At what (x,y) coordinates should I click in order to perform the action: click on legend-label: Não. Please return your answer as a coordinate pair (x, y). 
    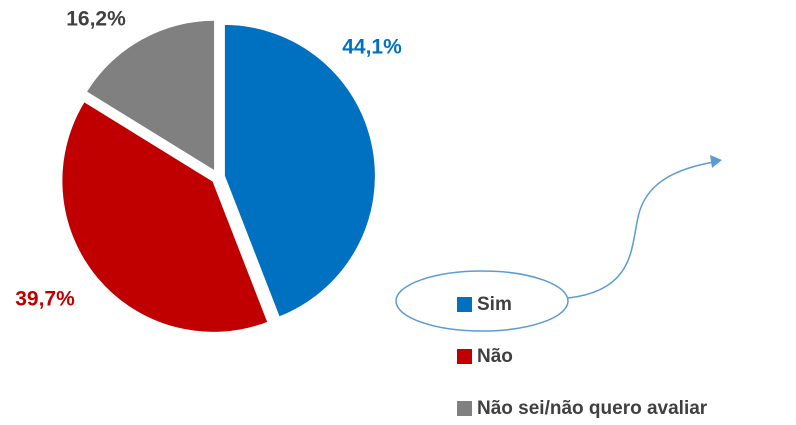
    Looking at the image, I should click on (495, 356).